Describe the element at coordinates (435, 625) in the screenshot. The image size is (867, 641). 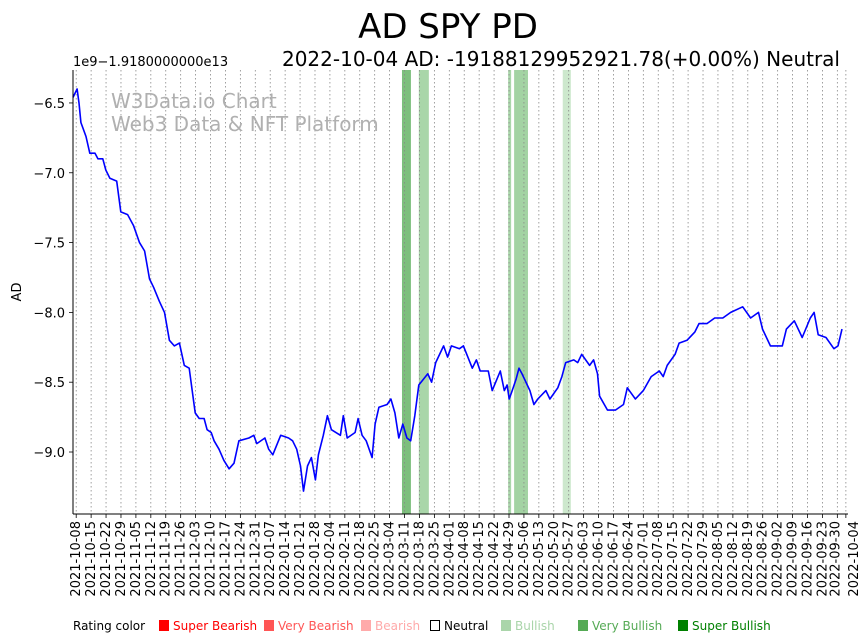
I see `legend-swatch-neutral` at that location.